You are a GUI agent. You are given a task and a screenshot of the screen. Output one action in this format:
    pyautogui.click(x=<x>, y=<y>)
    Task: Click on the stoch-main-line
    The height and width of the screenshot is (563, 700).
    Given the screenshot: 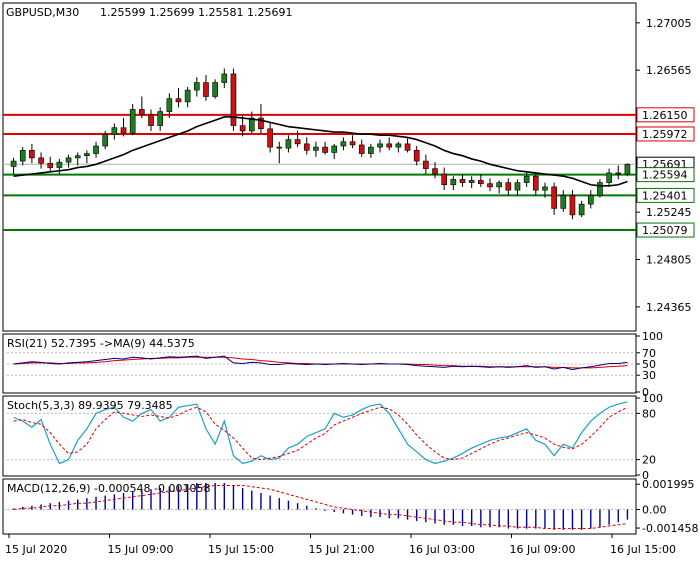 What is the action you would take?
    pyautogui.click(x=320, y=433)
    